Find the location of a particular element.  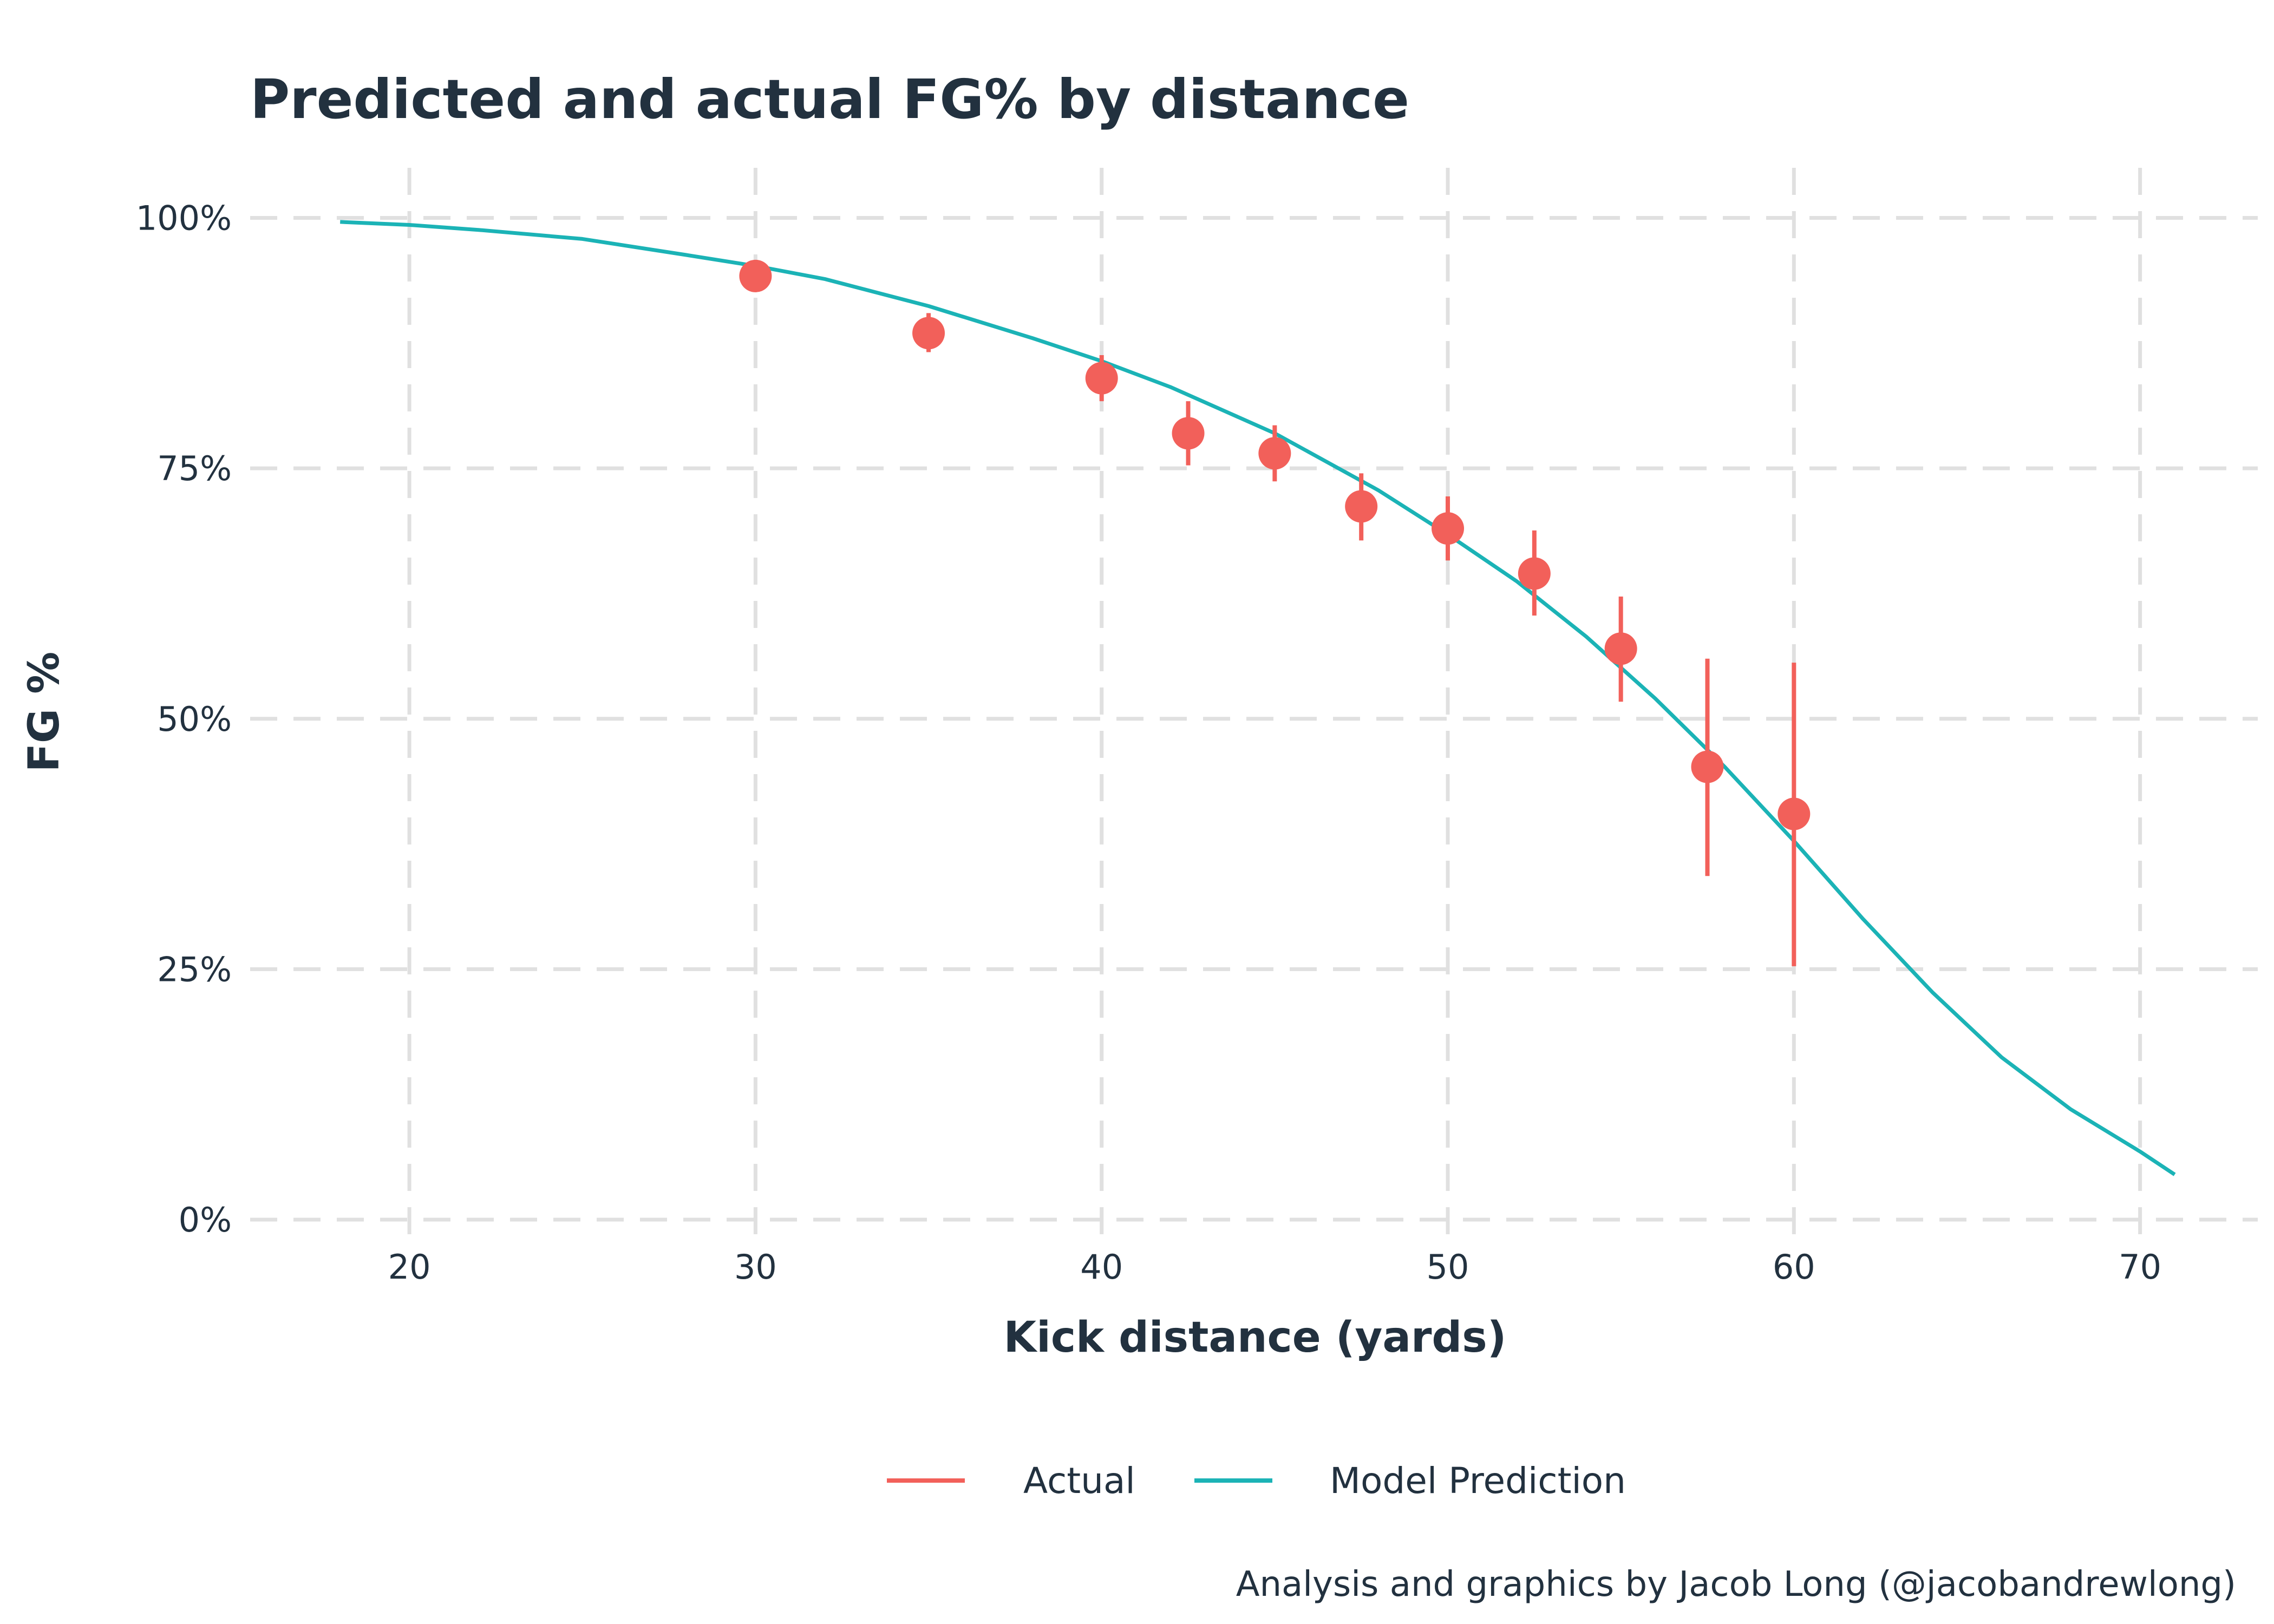

x-tick-label: 70 is located at coordinates (2140, 1267).